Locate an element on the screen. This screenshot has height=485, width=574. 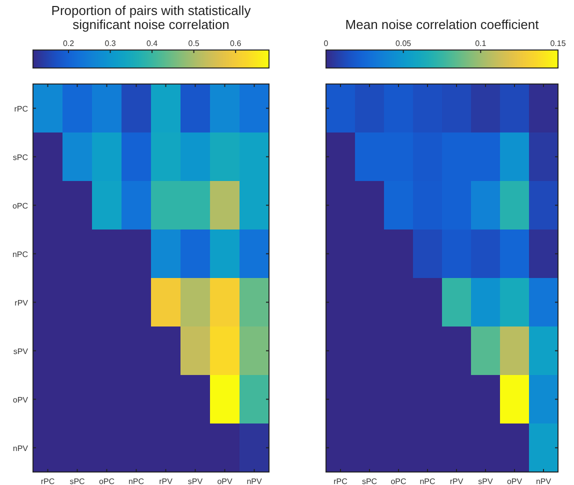
color-bar-label: 0.4 is located at coordinates (152, 43).